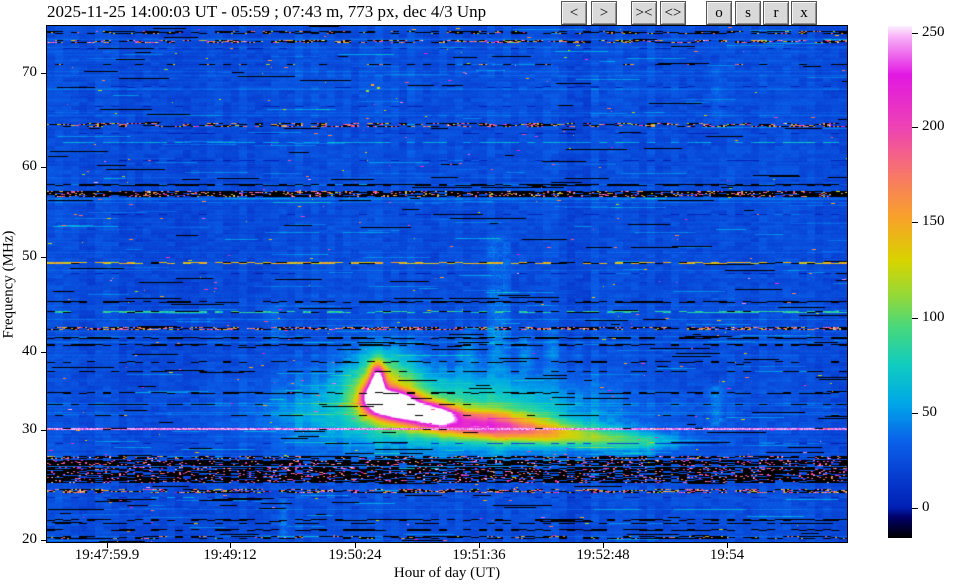  I want to click on x-tick-label: 19:50:24, so click(355, 555).